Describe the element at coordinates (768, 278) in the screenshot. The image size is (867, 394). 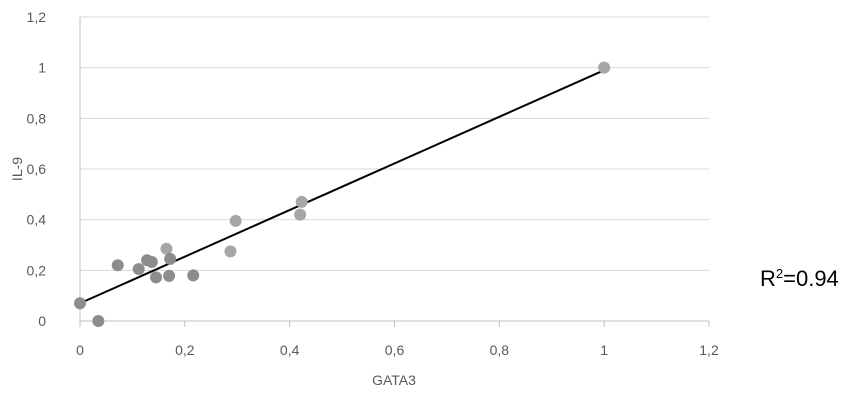
I see `r-squared-base: R` at that location.